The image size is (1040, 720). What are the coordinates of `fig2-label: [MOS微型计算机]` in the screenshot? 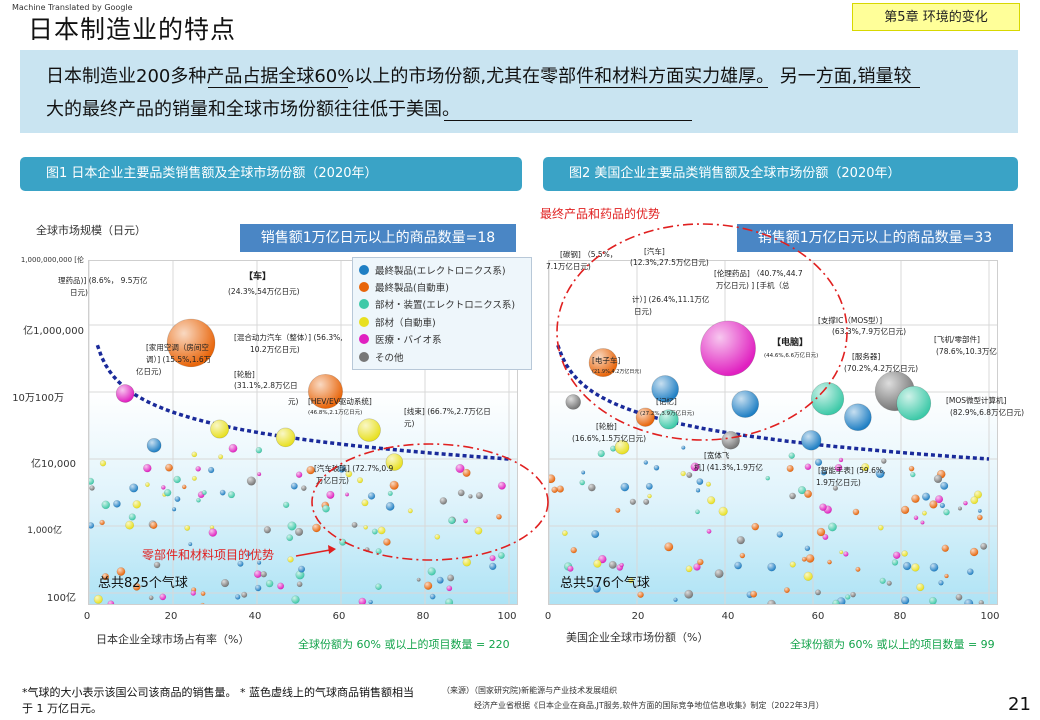 It's located at (976, 400).